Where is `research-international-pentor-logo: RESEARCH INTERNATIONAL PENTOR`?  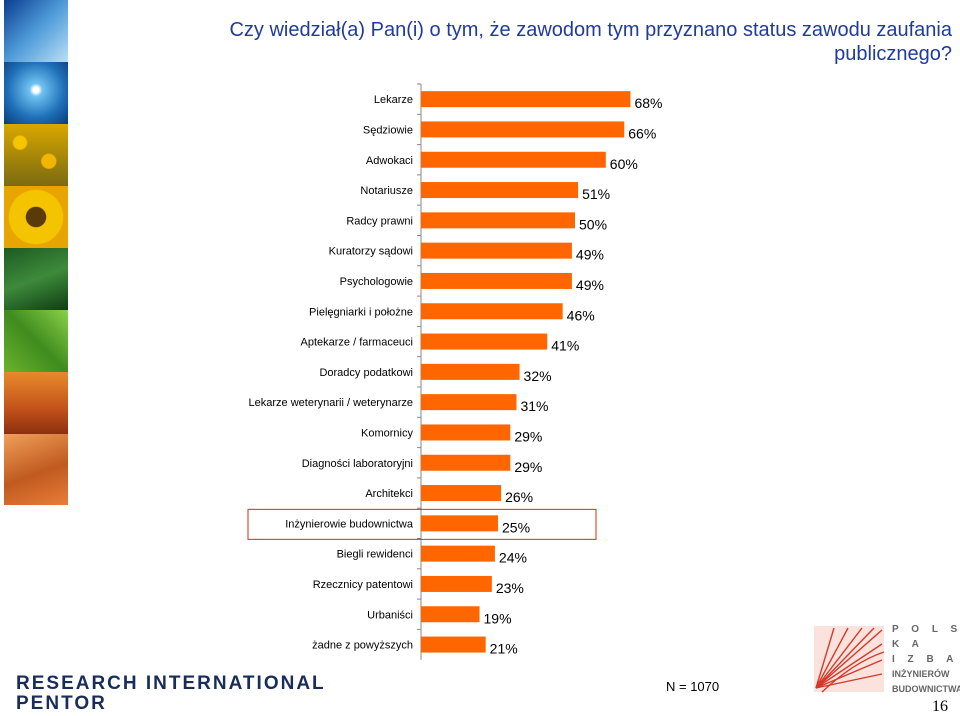 research-international-pentor-logo: RESEARCH INTERNATIONAL PENTOR is located at coordinates (171, 694).